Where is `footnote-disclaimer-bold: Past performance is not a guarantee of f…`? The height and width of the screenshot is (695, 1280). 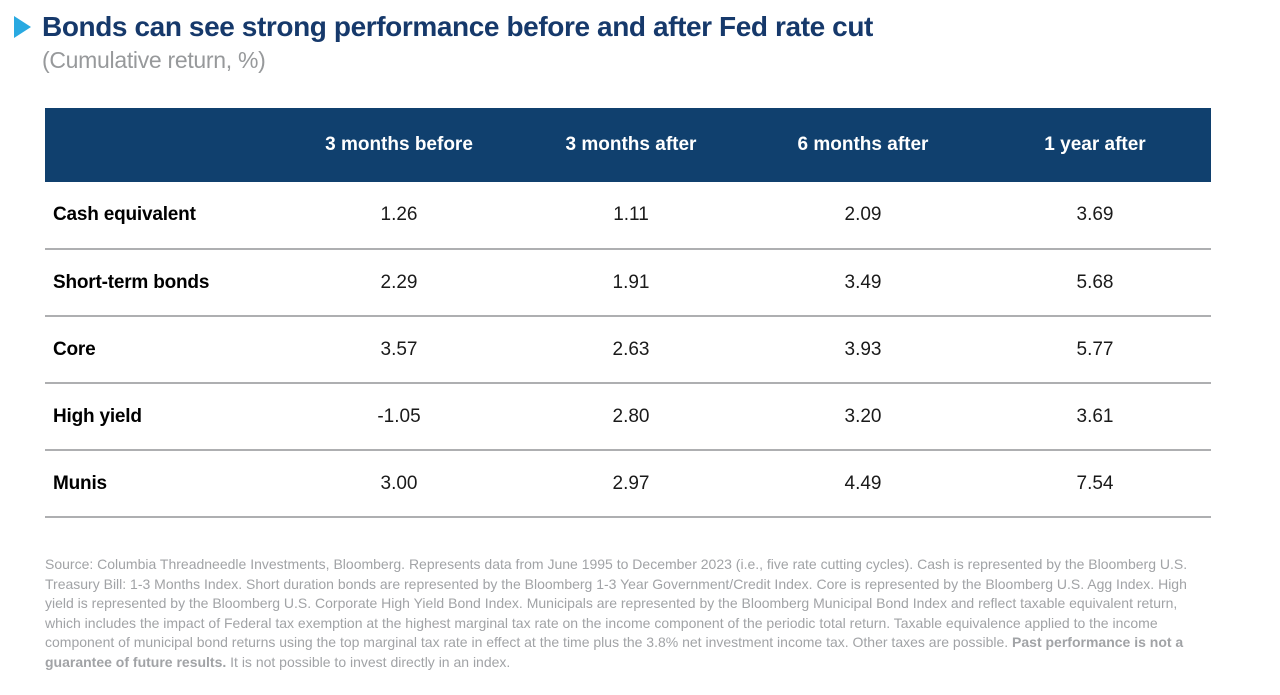
footnote-disclaimer-bold: Past performance is not a guarantee of f… is located at coordinates (614, 652).